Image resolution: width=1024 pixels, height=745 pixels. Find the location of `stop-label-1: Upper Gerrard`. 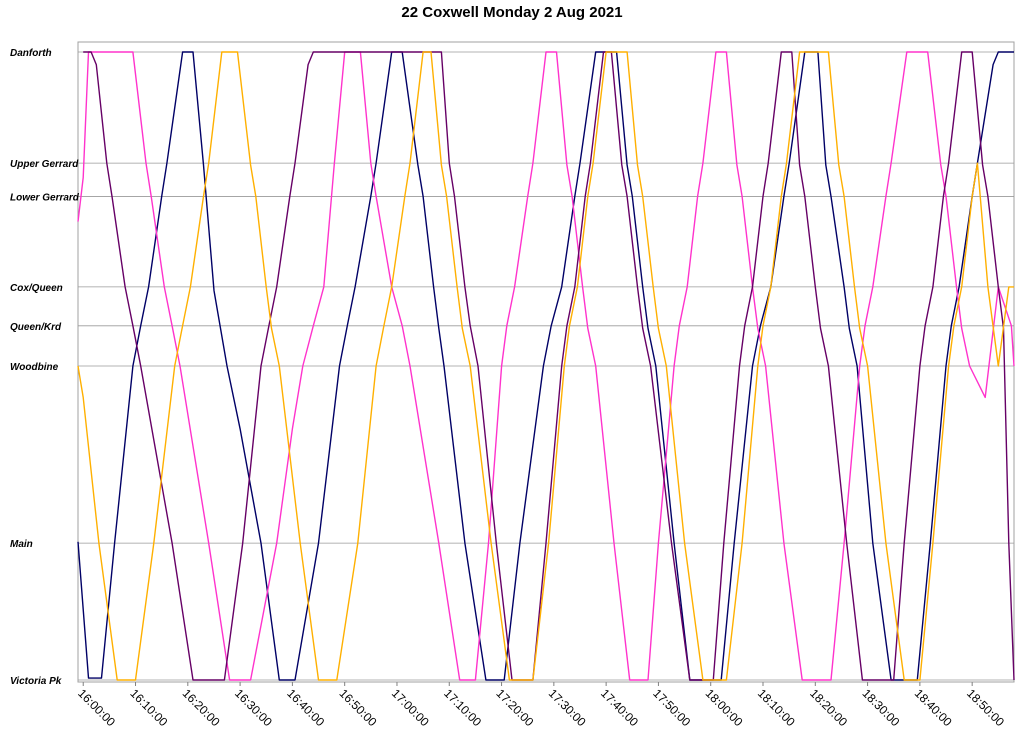

stop-label-1: Upper Gerrard is located at coordinates (44, 164).